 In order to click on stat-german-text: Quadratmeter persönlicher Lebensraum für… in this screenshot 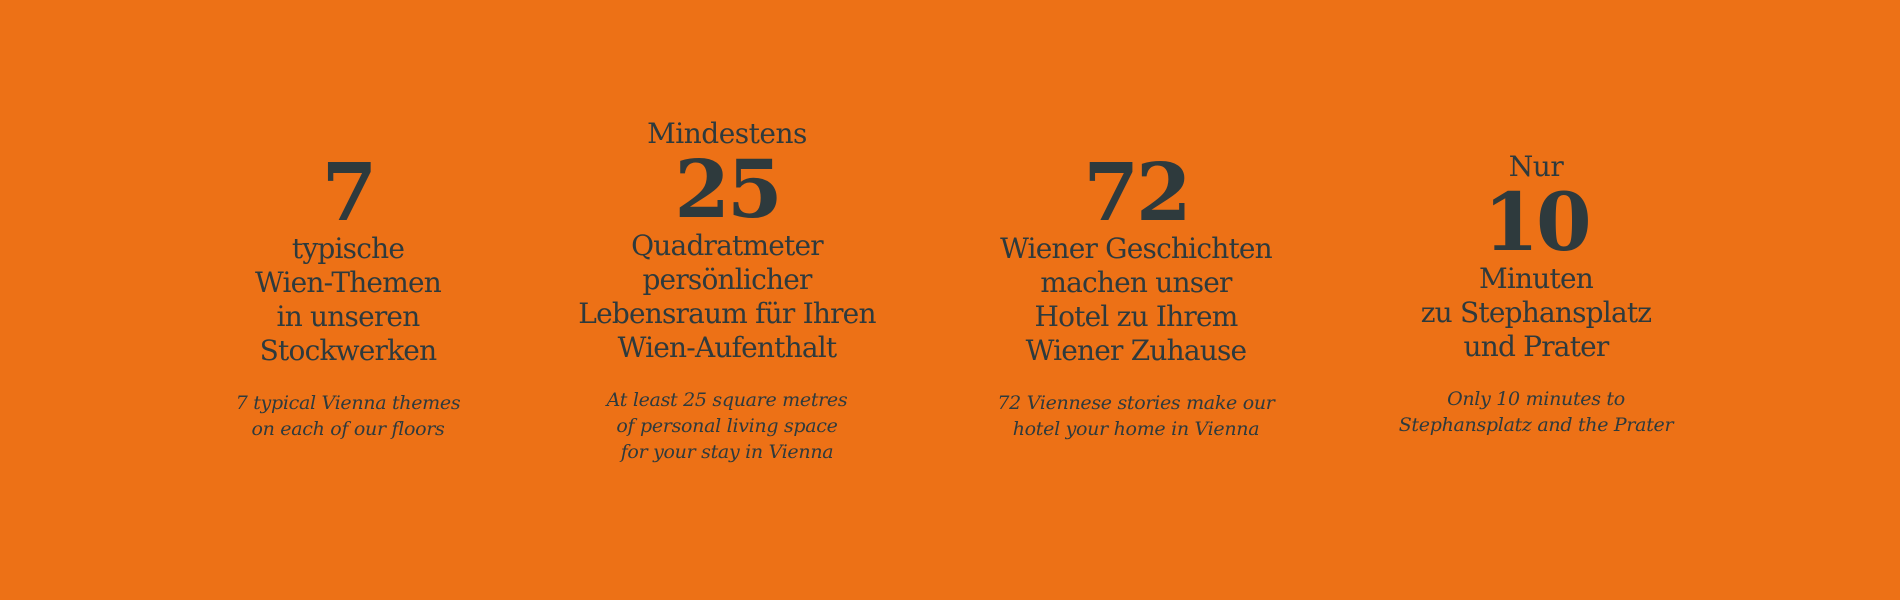, I will do `click(727, 297)`.